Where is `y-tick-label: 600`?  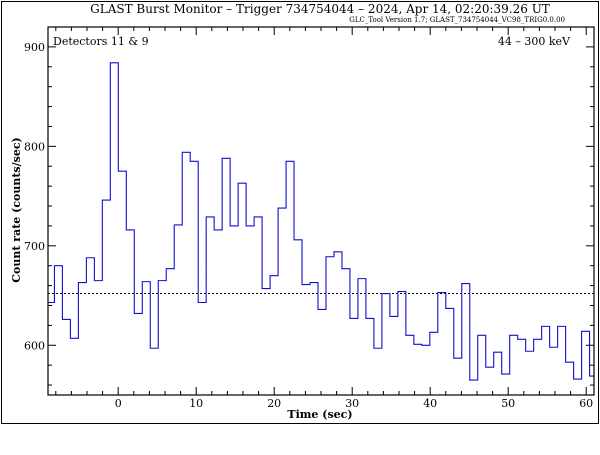
y-tick-label: 600 is located at coordinates (34, 345).